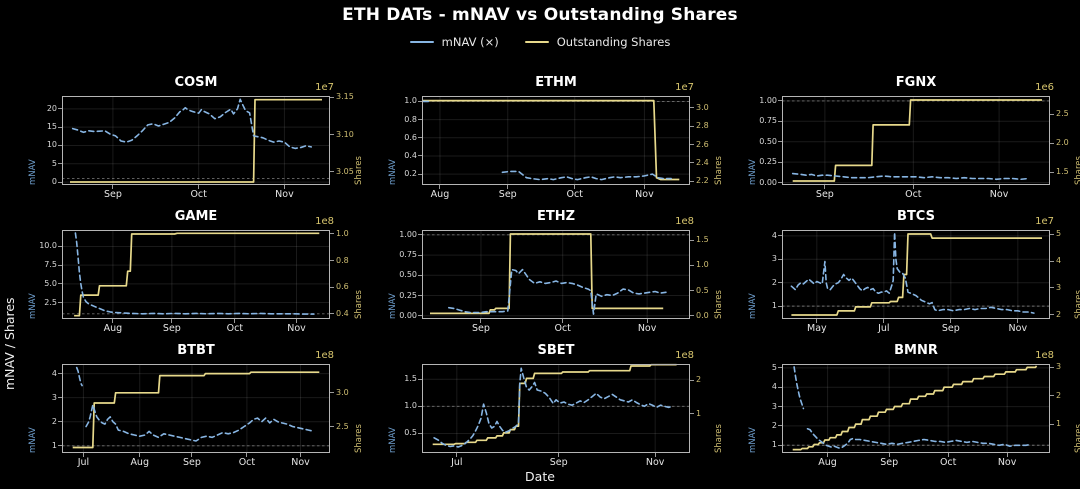 The image size is (1080, 489). I want to click on x-tick-label: May, so click(817, 328).